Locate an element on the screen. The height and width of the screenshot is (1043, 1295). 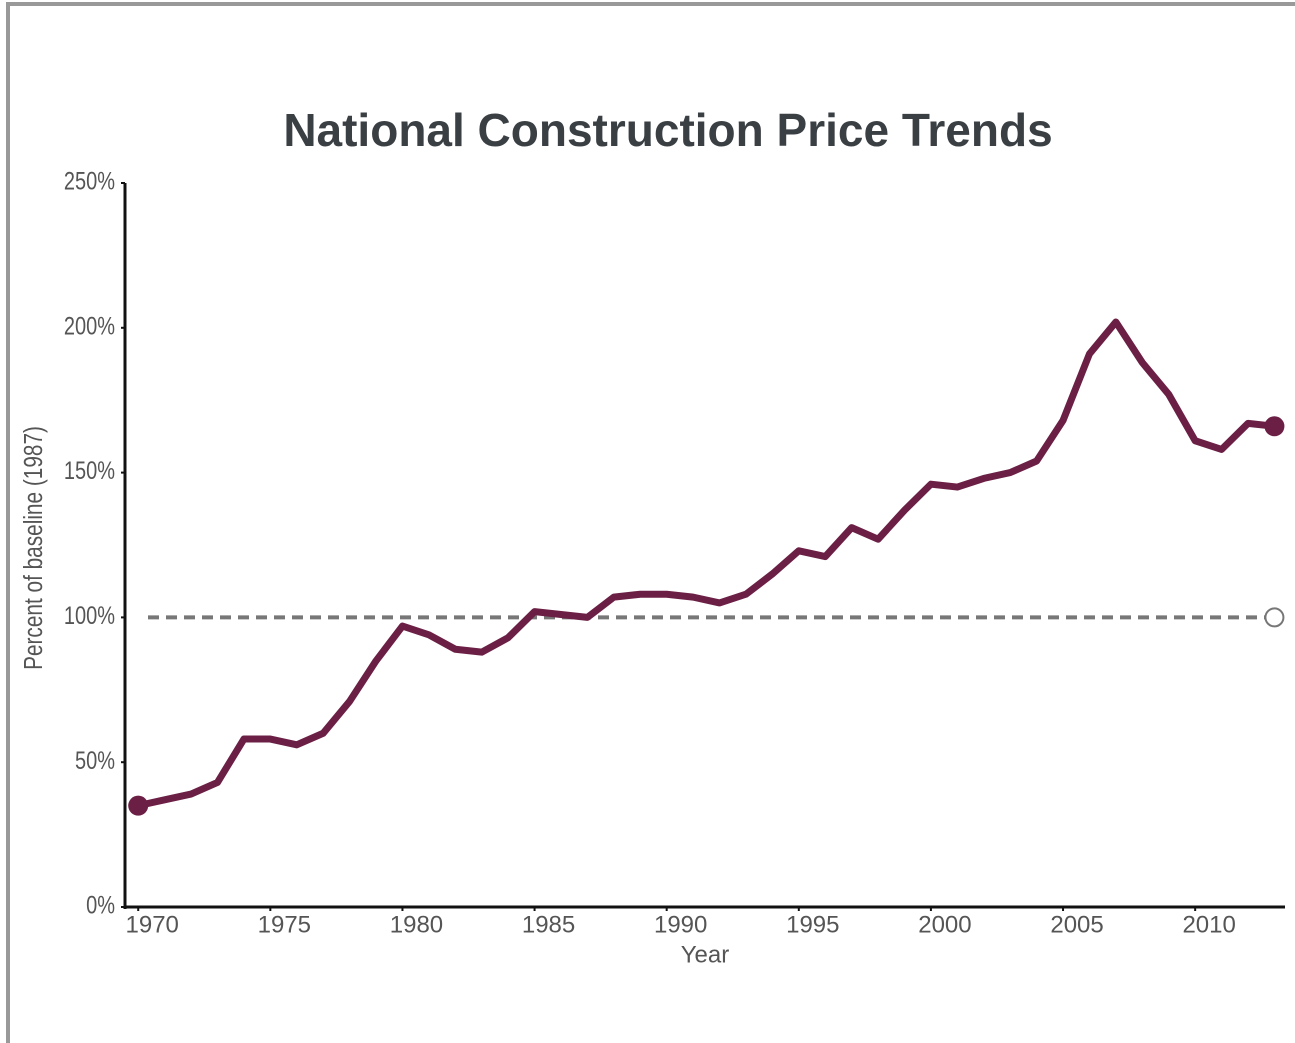
y-axis-label: Percent of baseline (1987) is located at coordinates (33, 548).